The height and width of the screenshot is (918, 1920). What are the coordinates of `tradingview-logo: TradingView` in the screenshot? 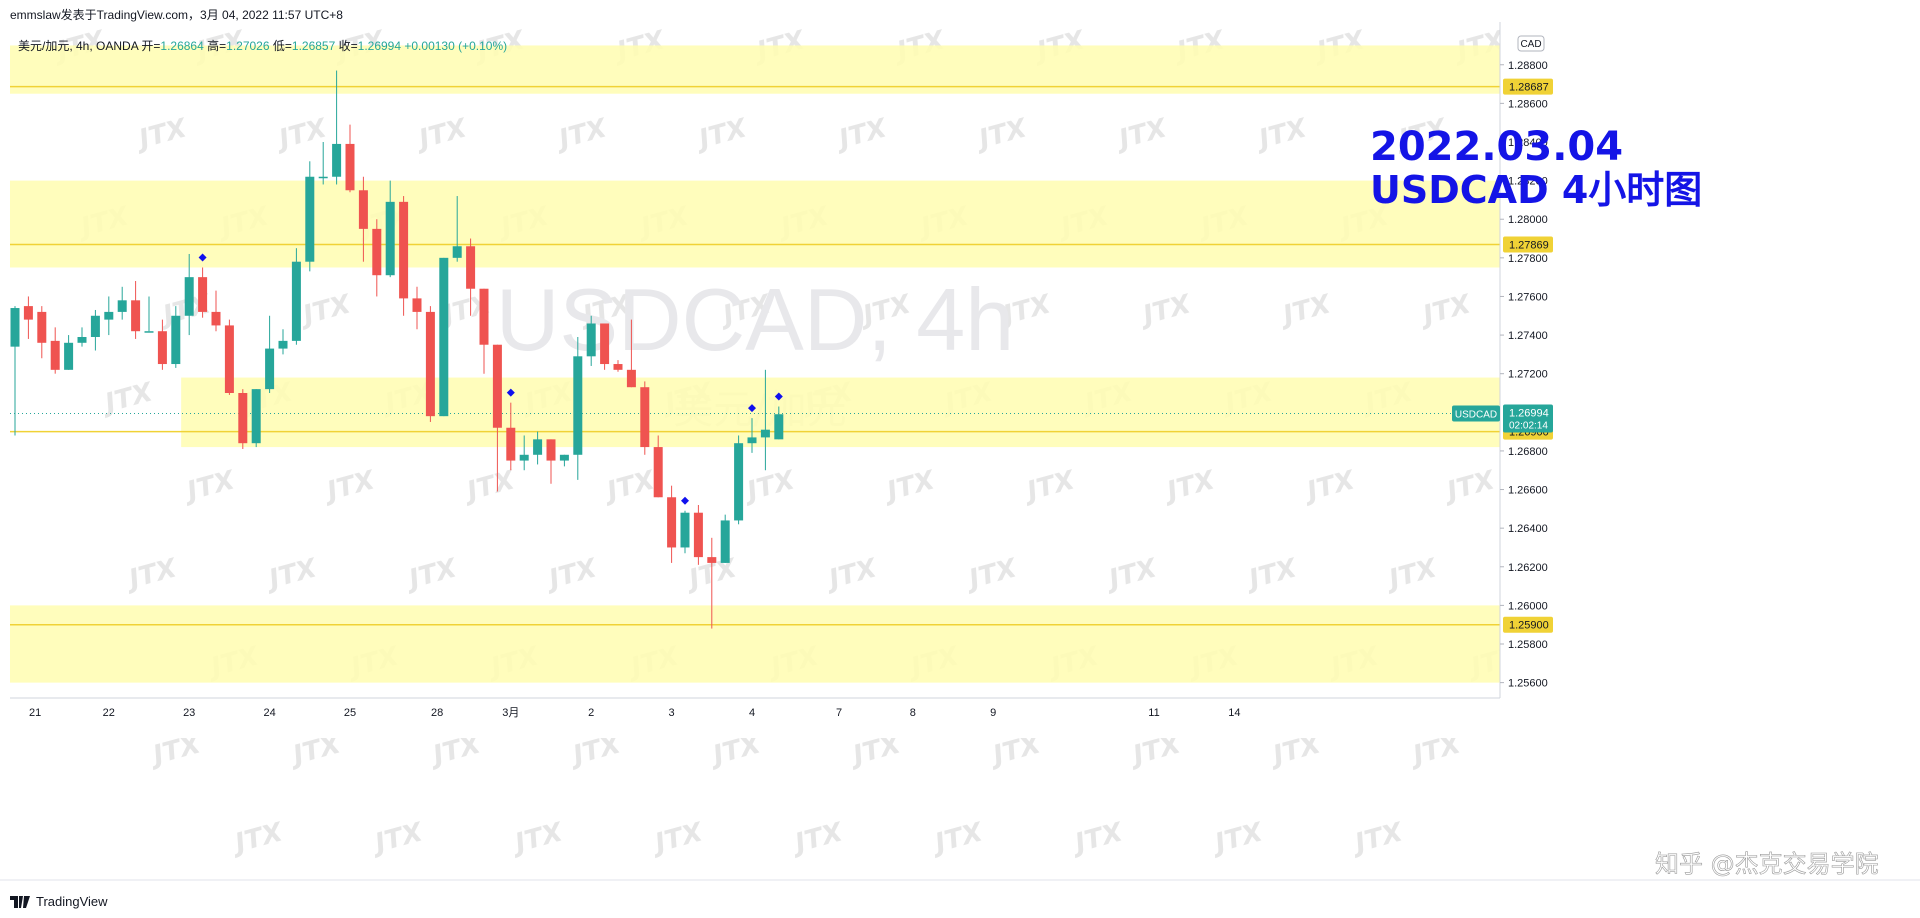 It's located at (59, 901).